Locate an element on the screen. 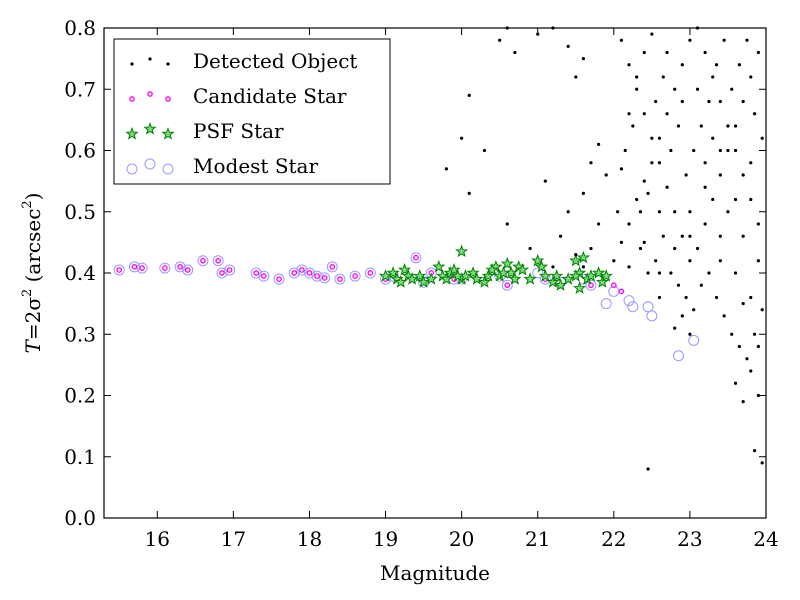  y-label-sup1: 2 is located at coordinates (27, 293).